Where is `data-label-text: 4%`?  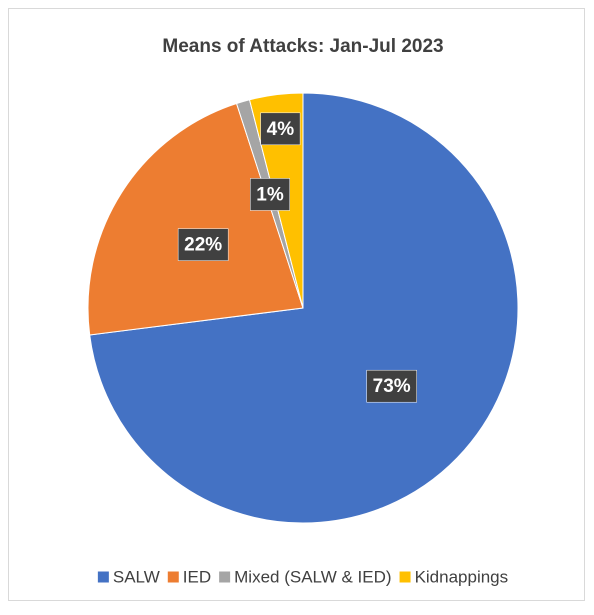 data-label-text: 4% is located at coordinates (281, 129).